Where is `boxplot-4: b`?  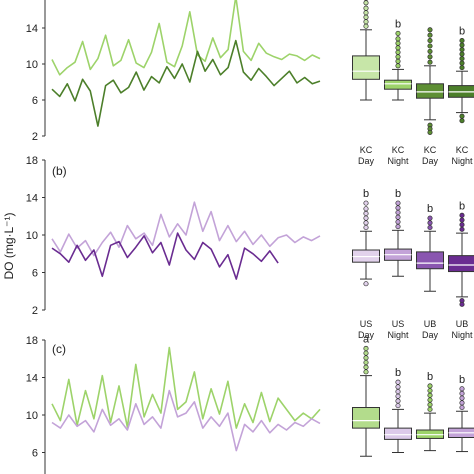
boxplot-4: b is located at coordinates (461, 413).